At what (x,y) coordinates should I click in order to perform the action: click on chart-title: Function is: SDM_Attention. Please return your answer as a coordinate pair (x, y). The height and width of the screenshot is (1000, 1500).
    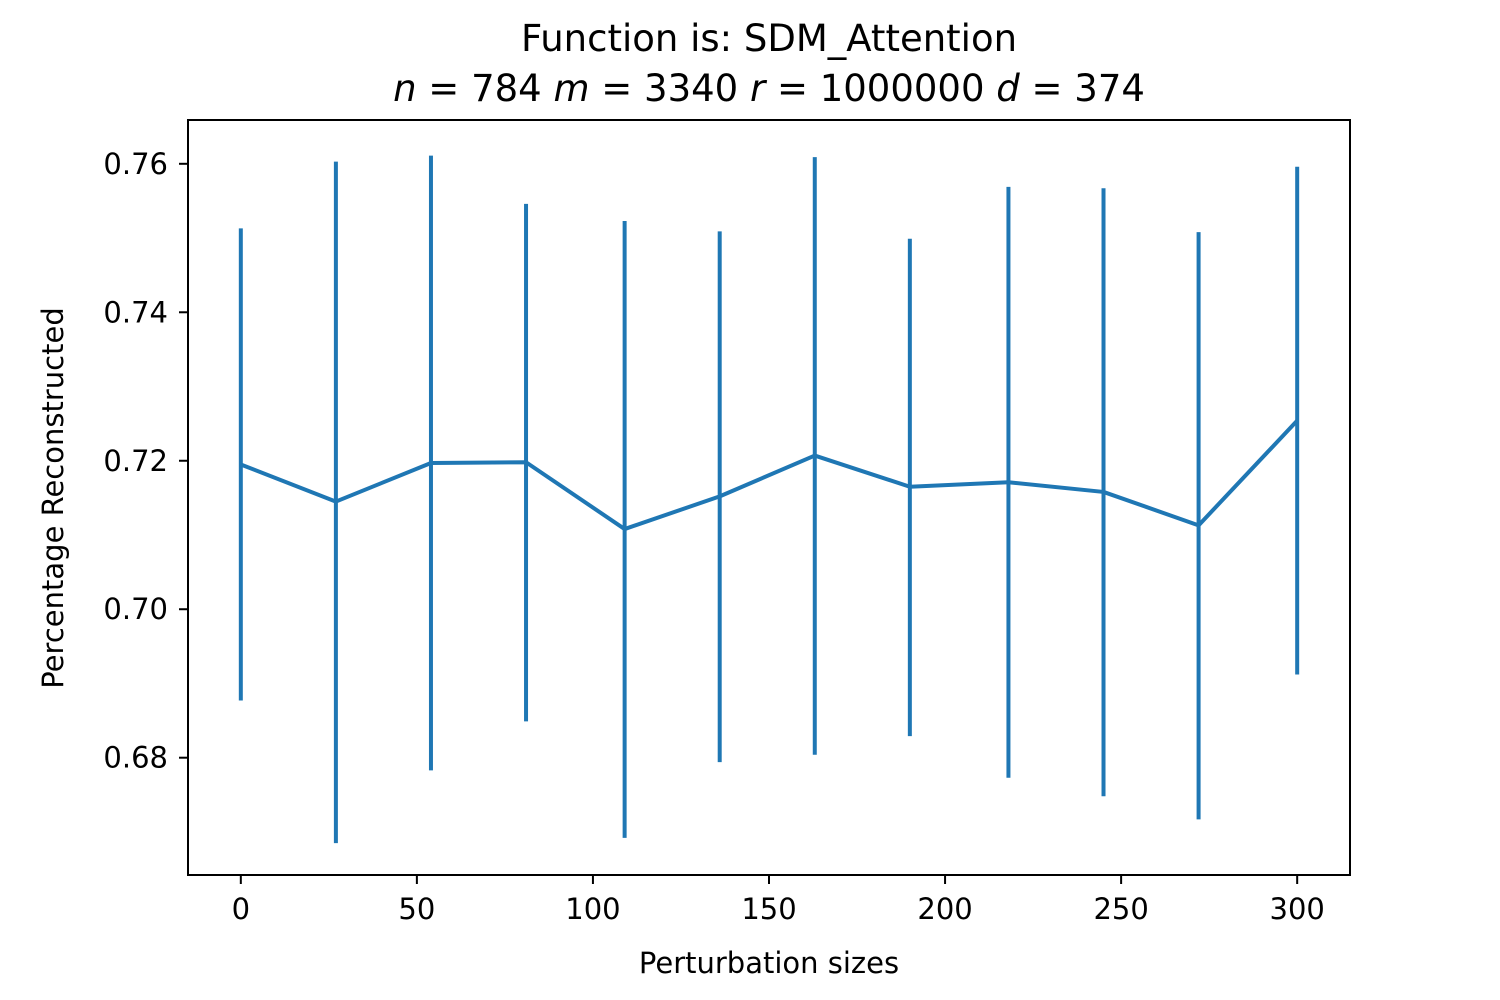
    Looking at the image, I should click on (769, 38).